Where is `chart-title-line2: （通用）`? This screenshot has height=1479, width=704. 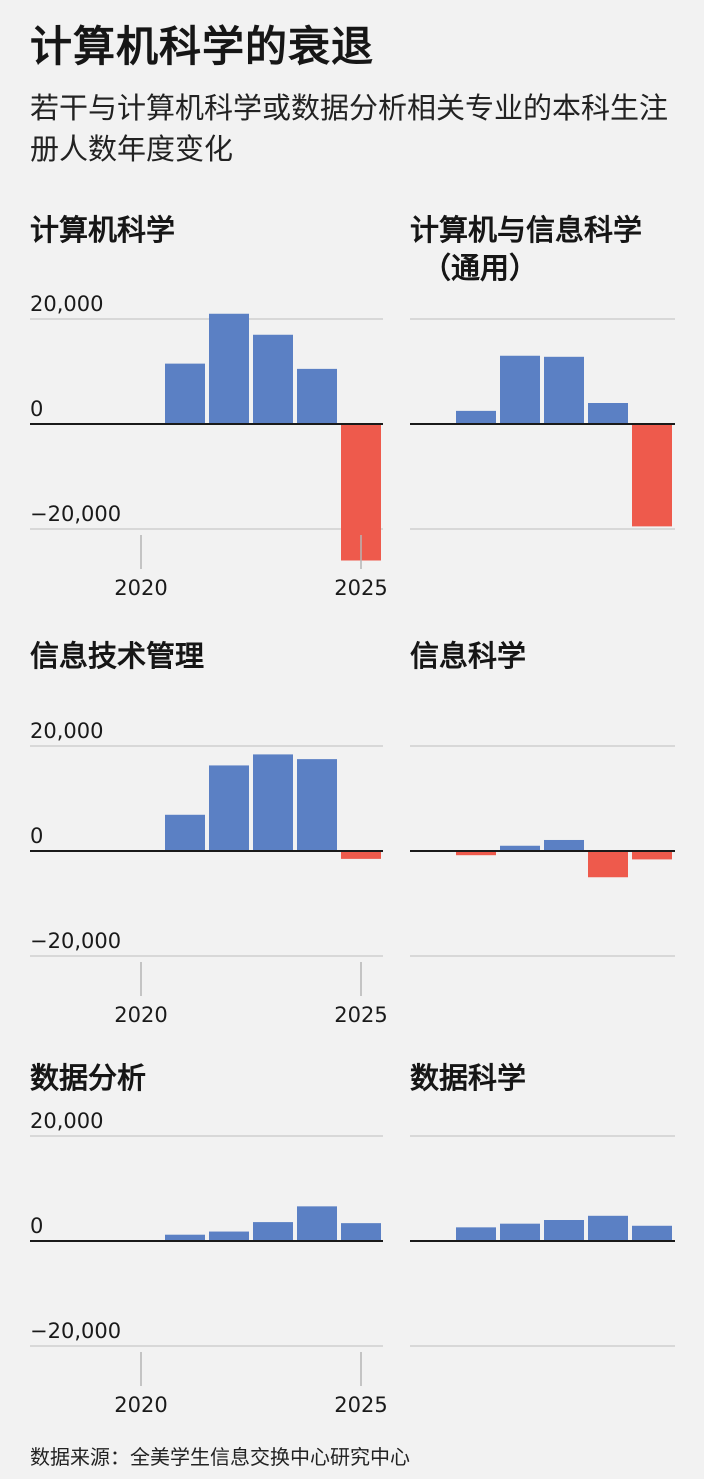
chart-title-line2: （通用） is located at coordinates (480, 268).